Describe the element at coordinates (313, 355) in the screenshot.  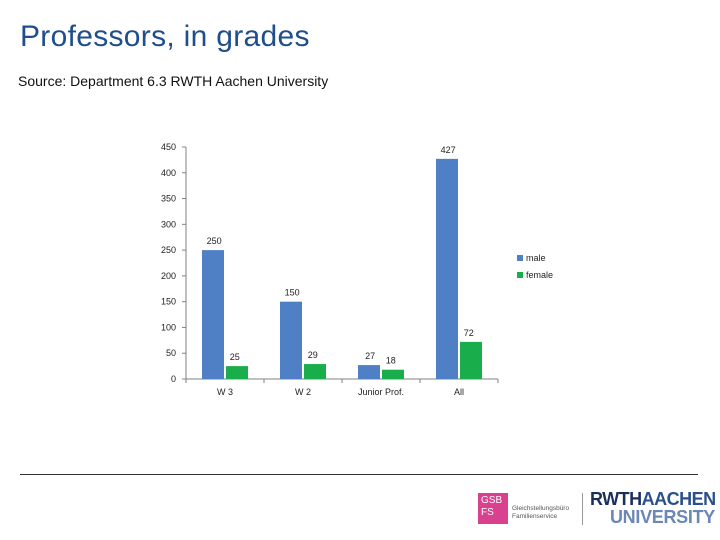
I see `data-label-female: 29` at that location.